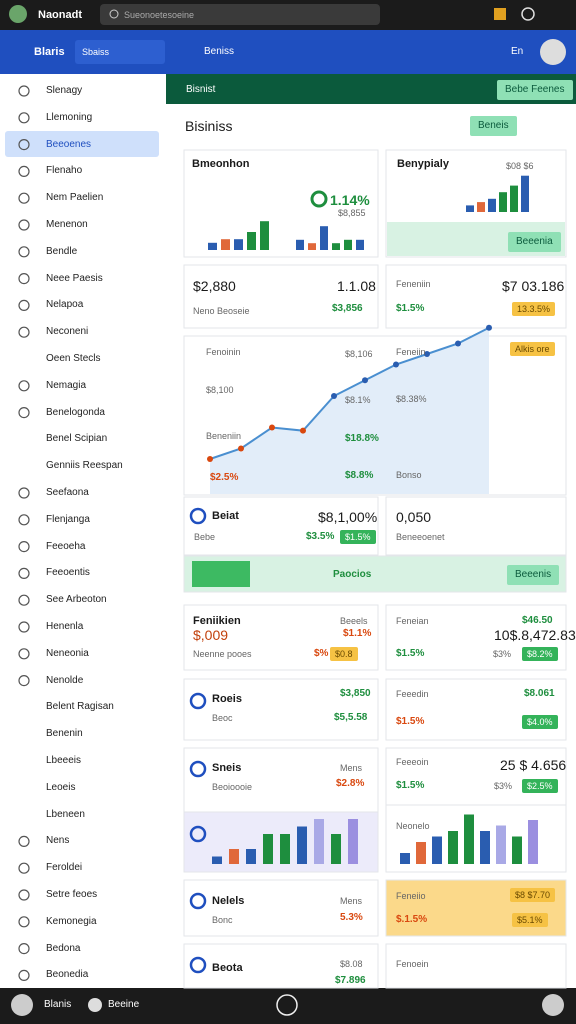  Describe the element at coordinates (225, 516) in the screenshot. I see `card-text: Beiat` at that location.